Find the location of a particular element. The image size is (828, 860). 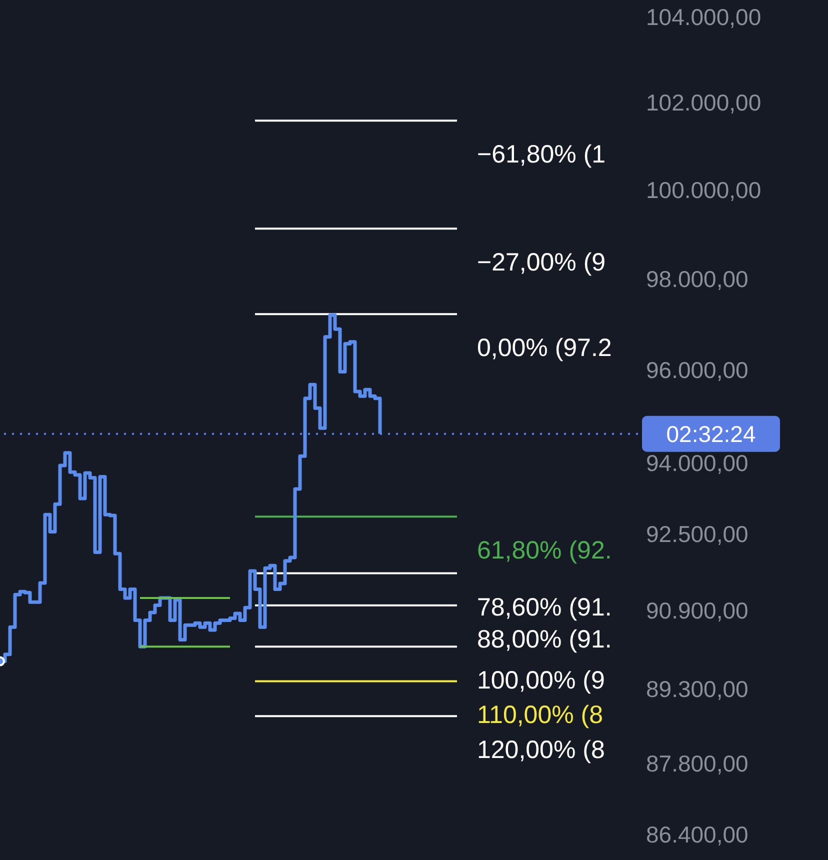

text: 78,60% (91. is located at coordinates (544, 607).